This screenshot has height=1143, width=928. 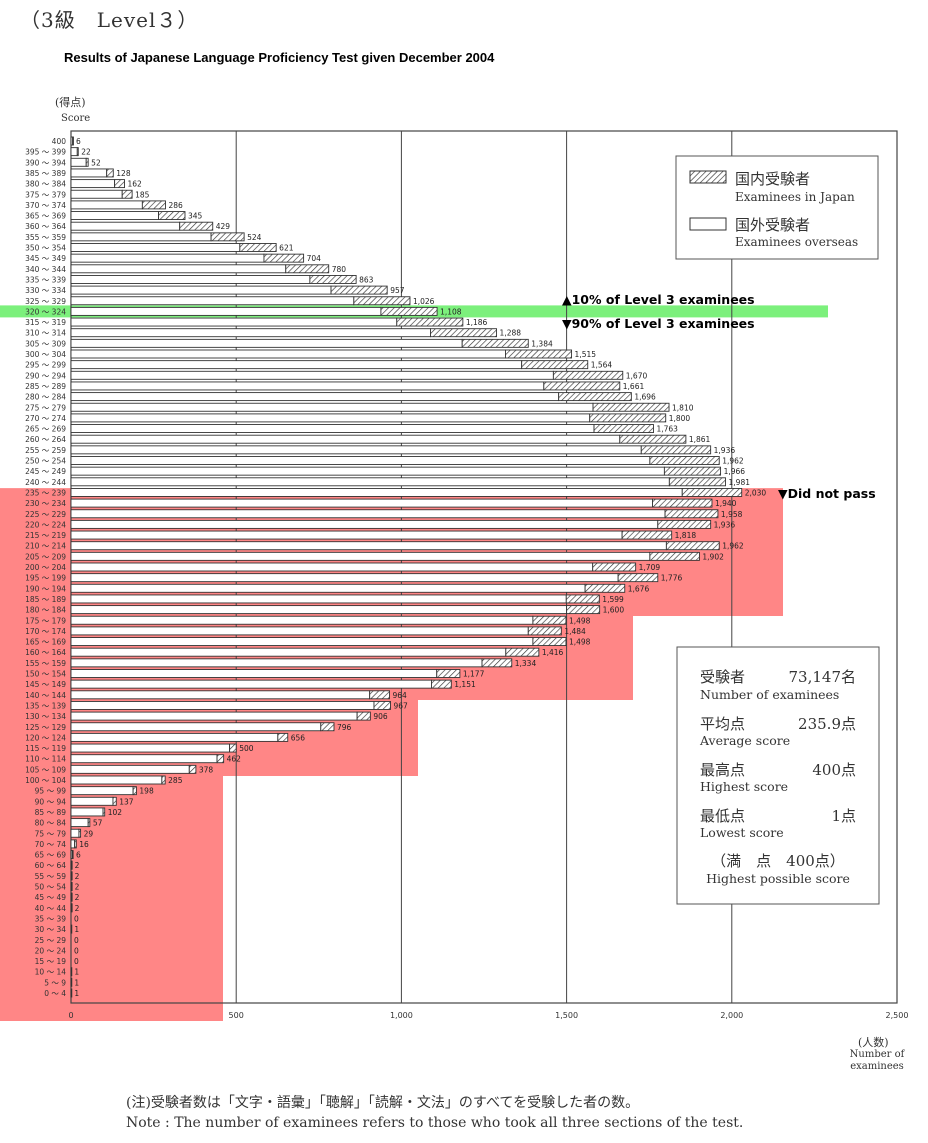 What do you see at coordinates (740, 482) in the screenshot?
I see `value-label: 1,981` at bounding box center [740, 482].